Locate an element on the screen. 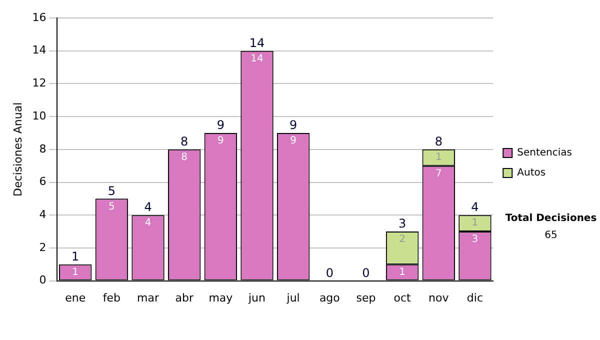 This screenshot has height=340, width=600. x-tick-label: feb is located at coordinates (111, 297).